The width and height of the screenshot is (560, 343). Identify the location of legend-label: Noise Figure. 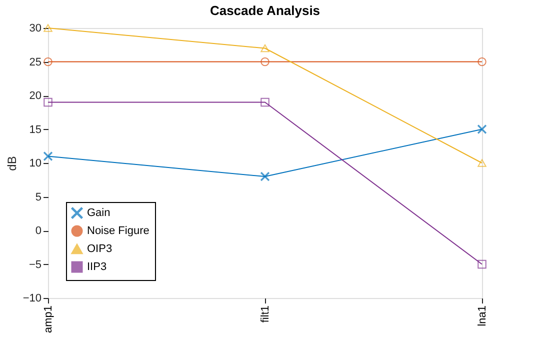
(118, 231).